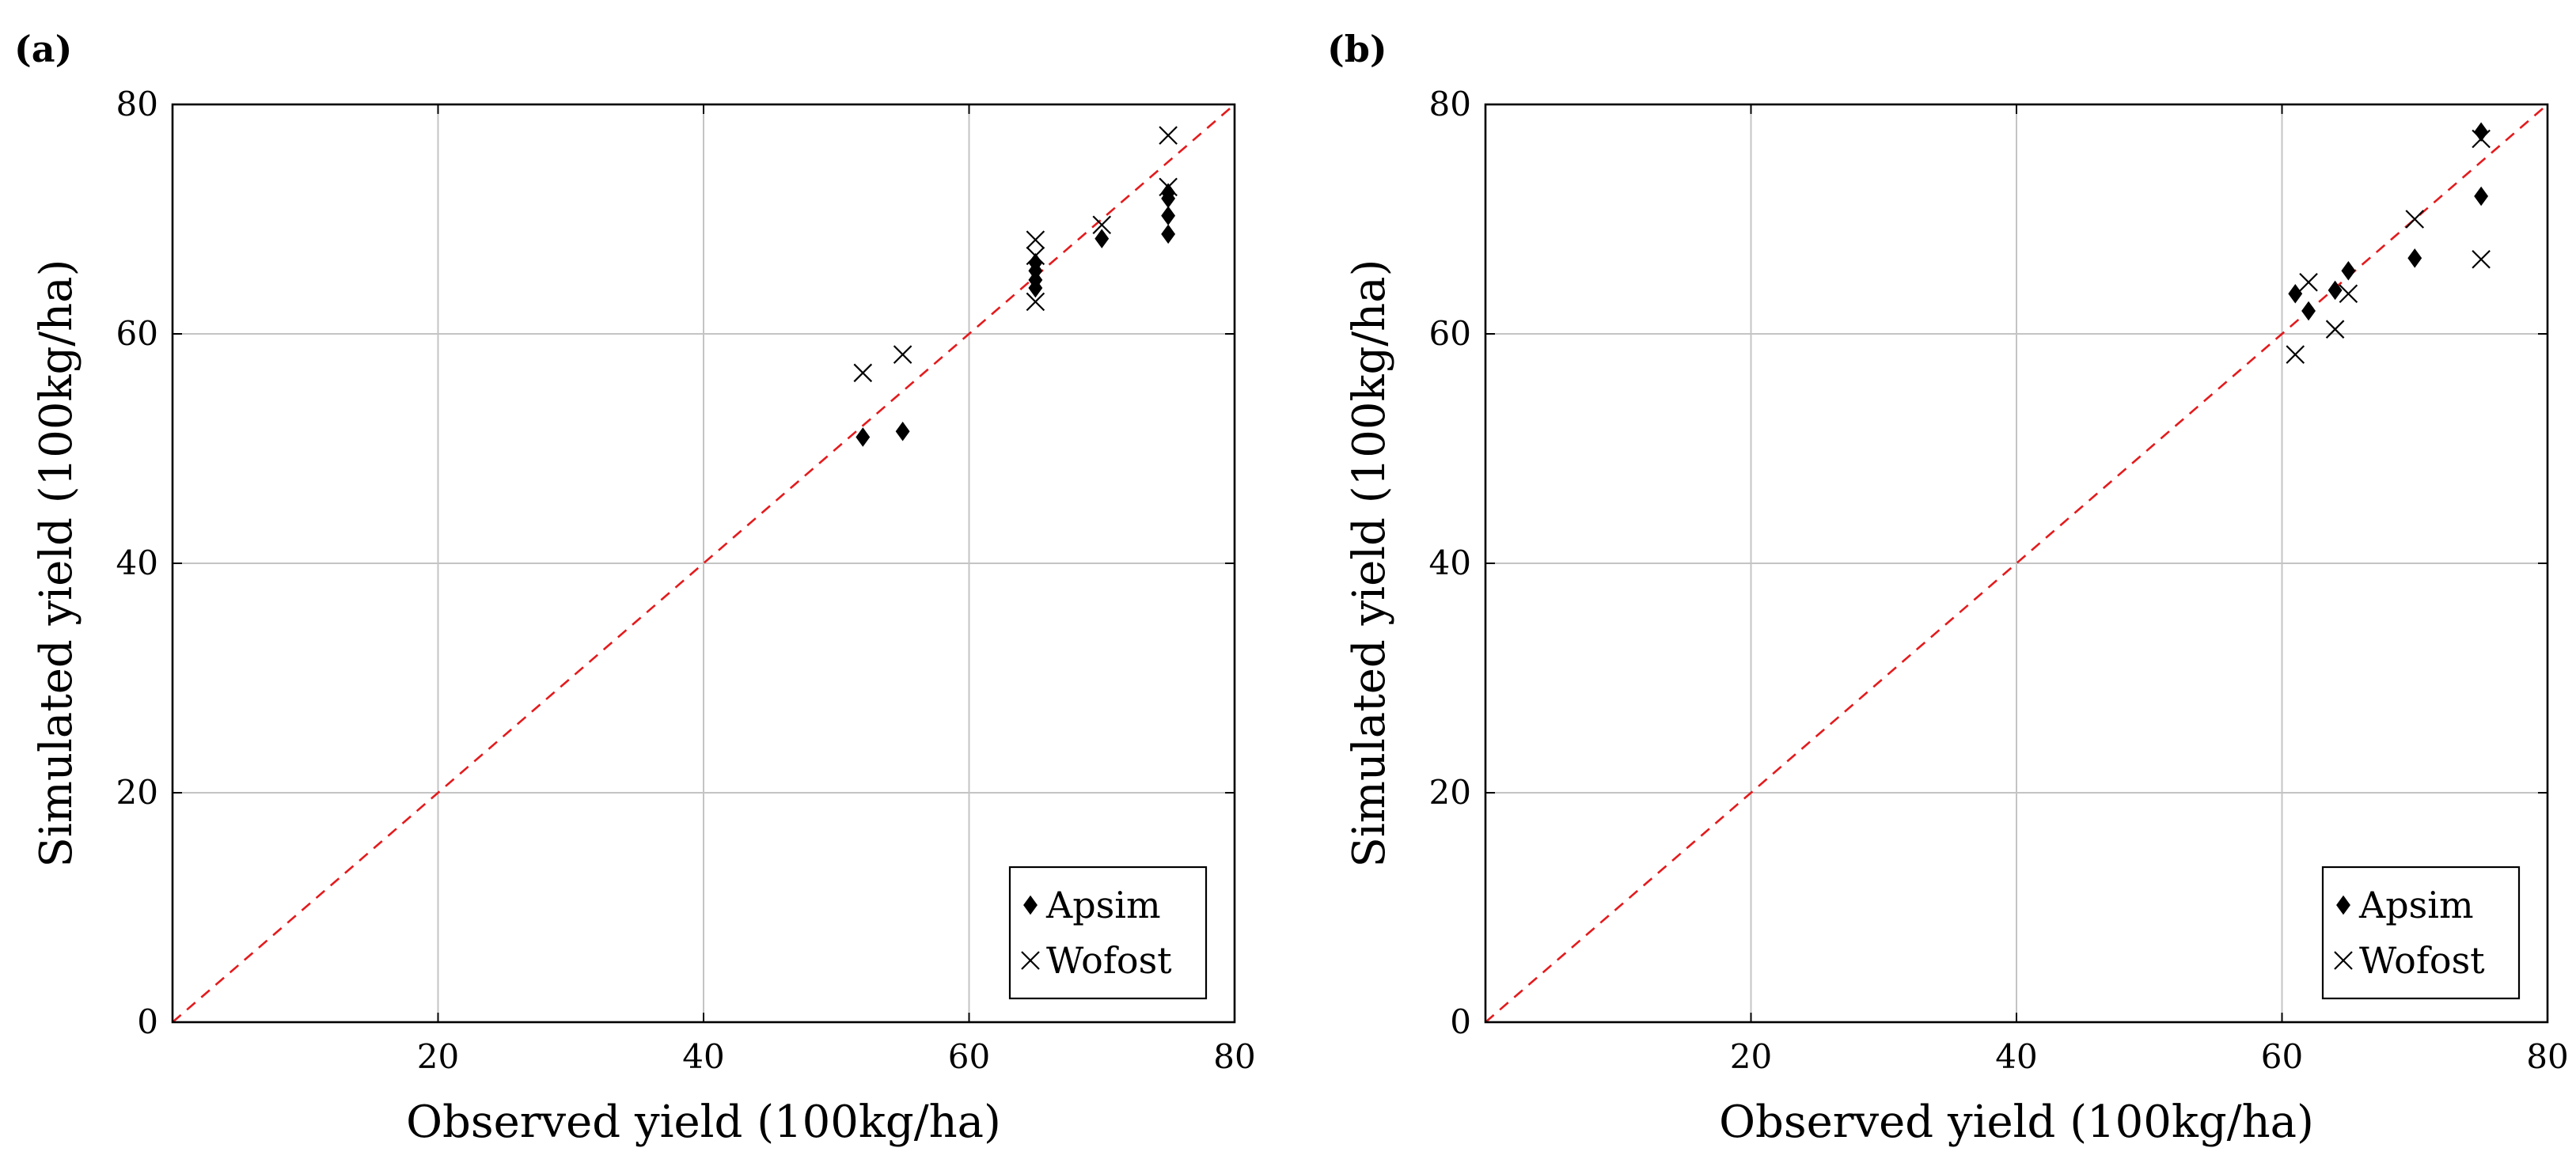 The image size is (2576, 1163). Describe the element at coordinates (43, 49) in the screenshot. I see `panel-label: (a)` at that location.